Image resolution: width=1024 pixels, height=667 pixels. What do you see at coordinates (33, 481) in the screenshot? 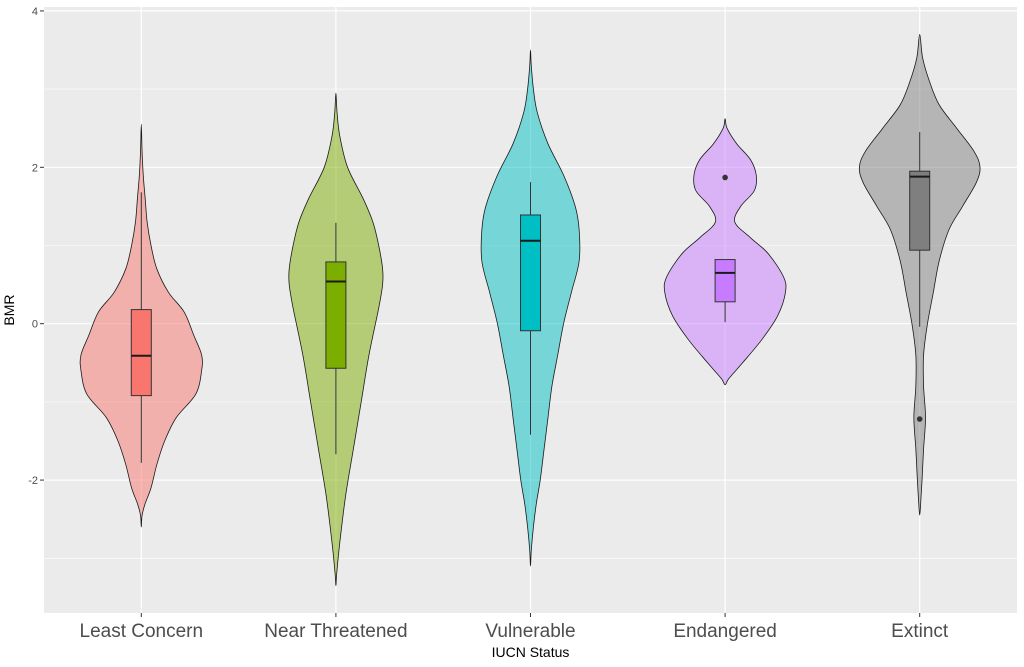
I see `y-tick-label: -2` at bounding box center [33, 481].